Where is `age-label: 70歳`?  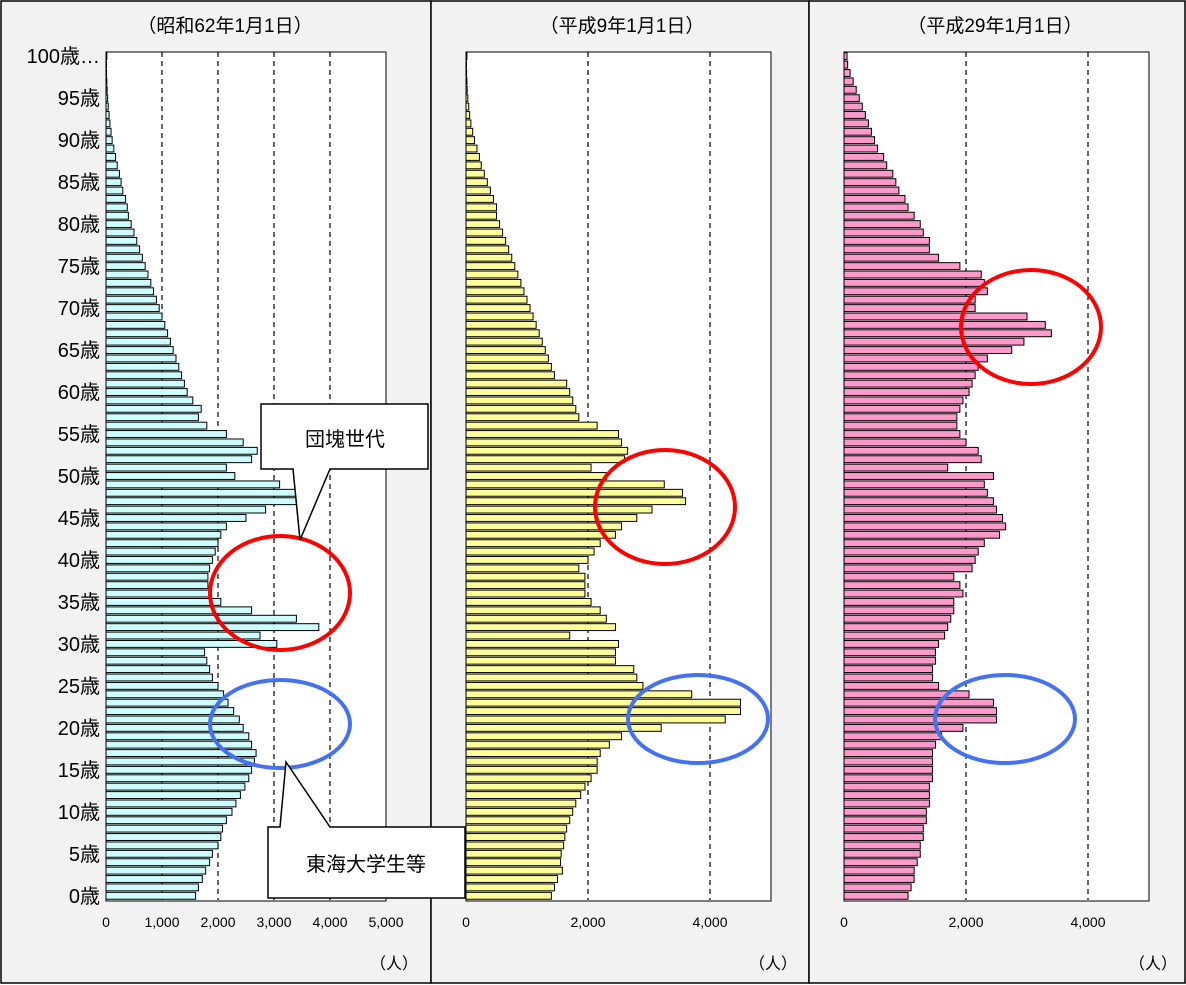 age-label: 70歳 is located at coordinates (79, 308).